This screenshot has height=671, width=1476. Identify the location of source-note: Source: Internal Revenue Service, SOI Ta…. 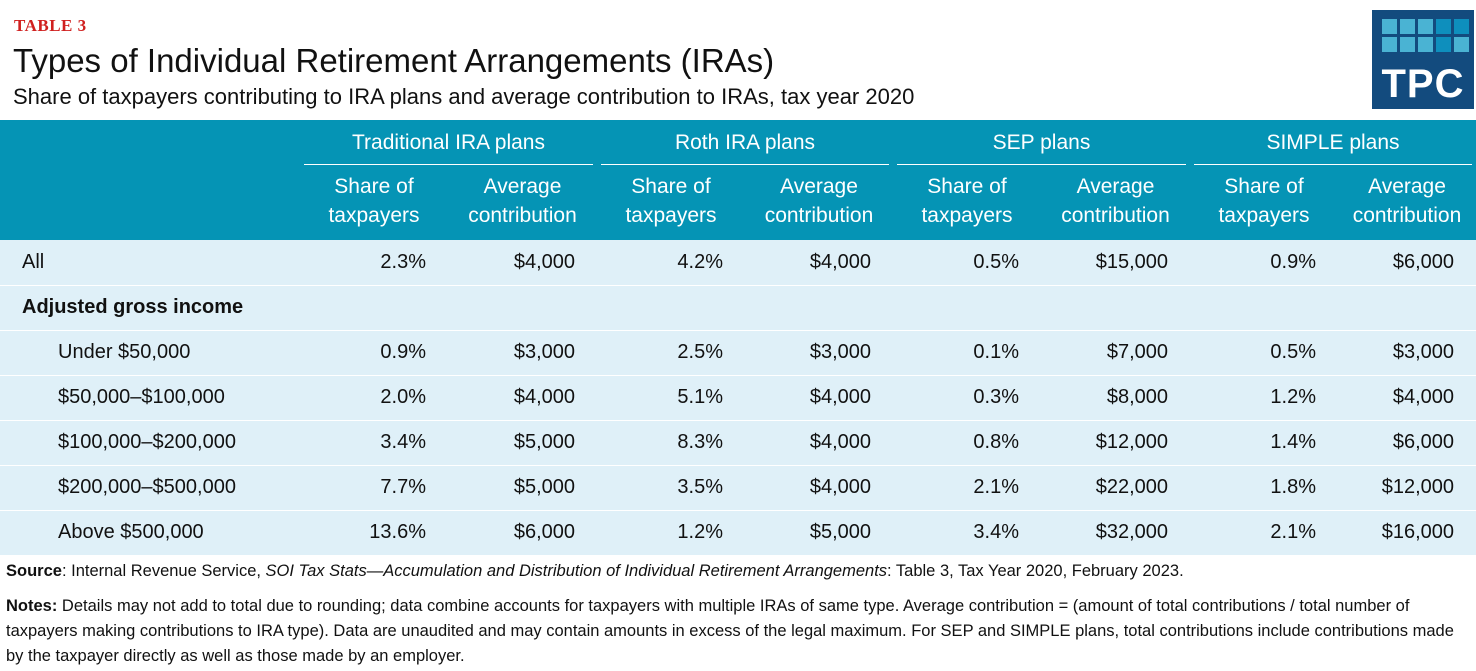
(595, 571).